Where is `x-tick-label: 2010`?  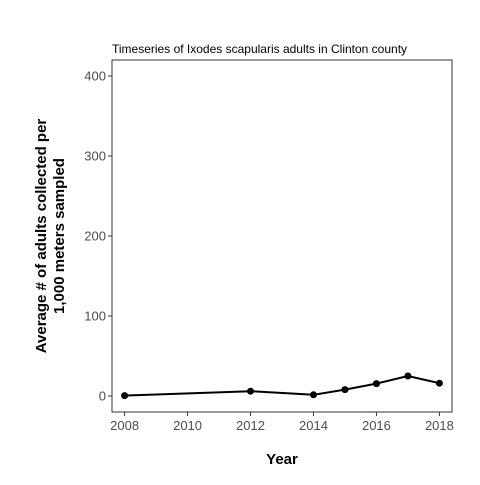 x-tick-label: 2010 is located at coordinates (187, 425).